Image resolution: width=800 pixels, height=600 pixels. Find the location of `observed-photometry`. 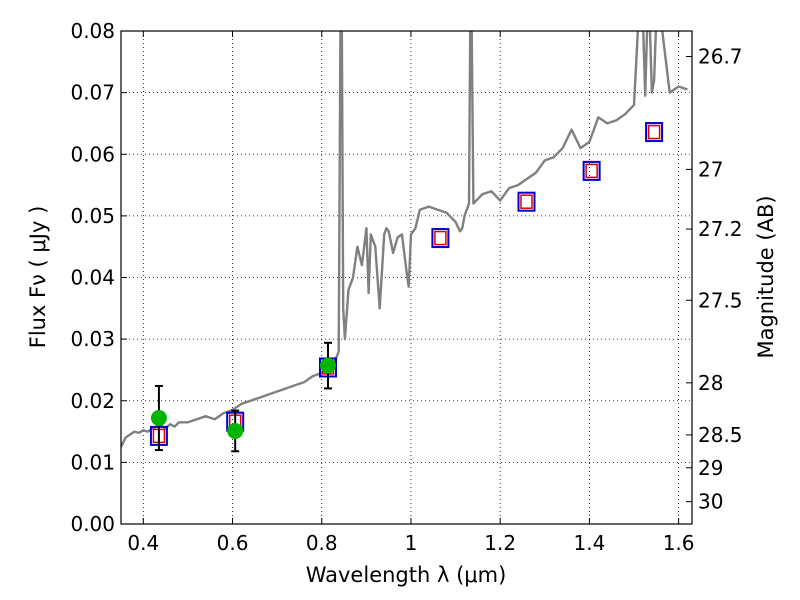

observed-photometry is located at coordinates (243, 397).